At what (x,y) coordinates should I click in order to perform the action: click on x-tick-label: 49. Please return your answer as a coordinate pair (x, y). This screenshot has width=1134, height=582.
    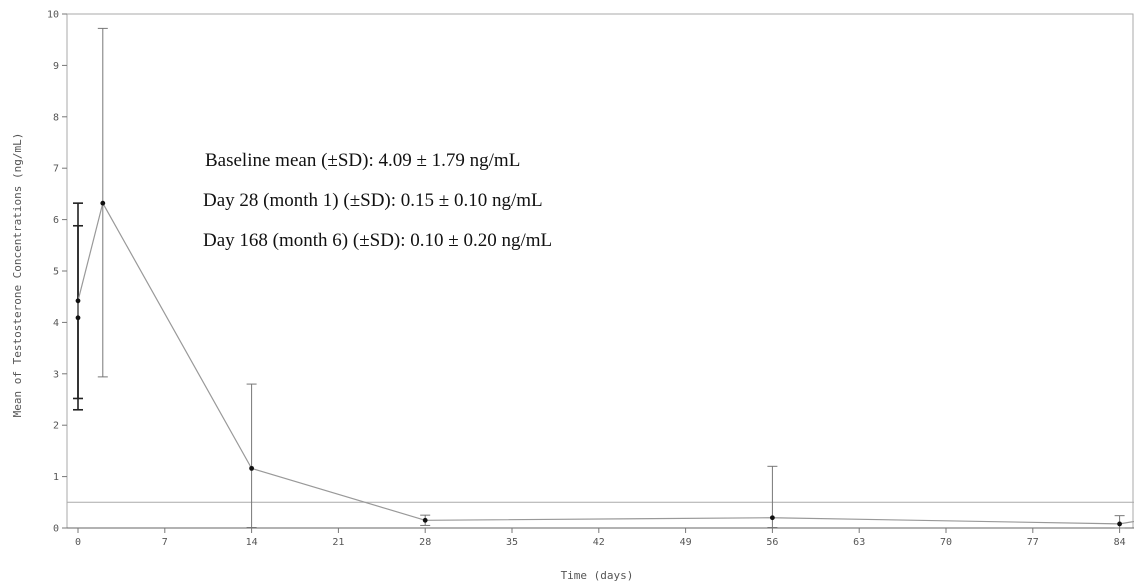
    Looking at the image, I should click on (686, 542).